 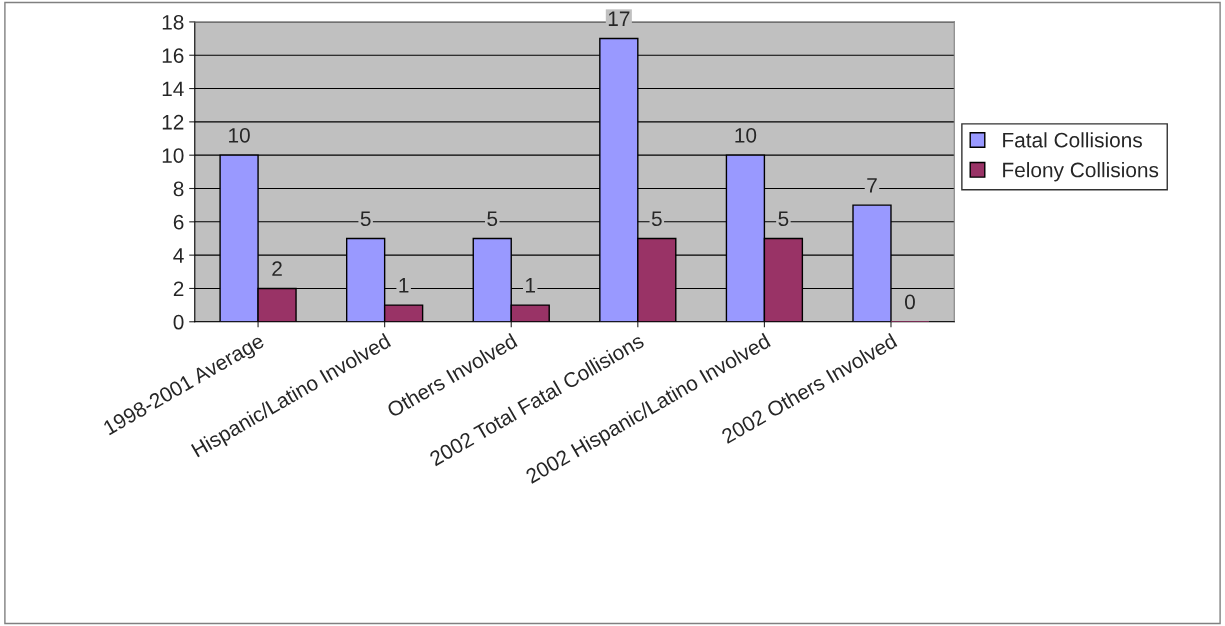 What do you see at coordinates (173, 22) in the screenshot?
I see `y-tick-label: 18` at bounding box center [173, 22].